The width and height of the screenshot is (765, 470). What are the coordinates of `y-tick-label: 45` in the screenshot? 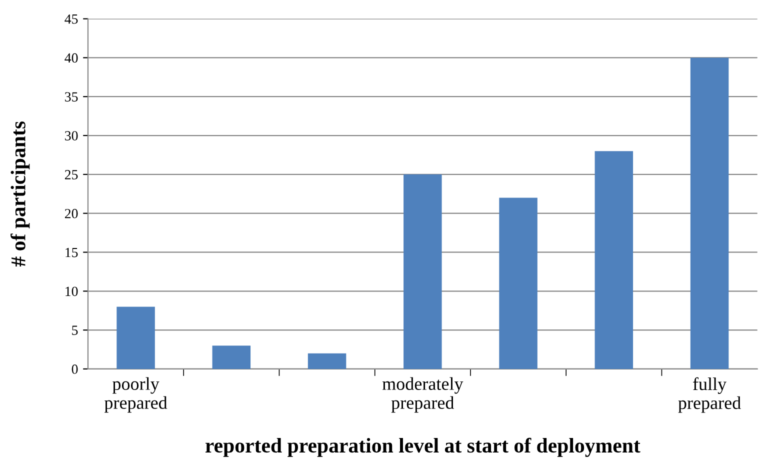 It's located at (71, 19).